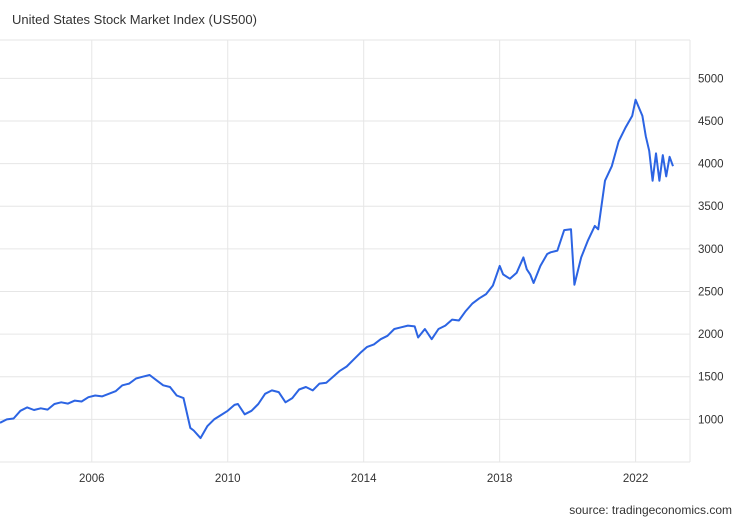  I want to click on x-tick-label: 2006, so click(92, 479).